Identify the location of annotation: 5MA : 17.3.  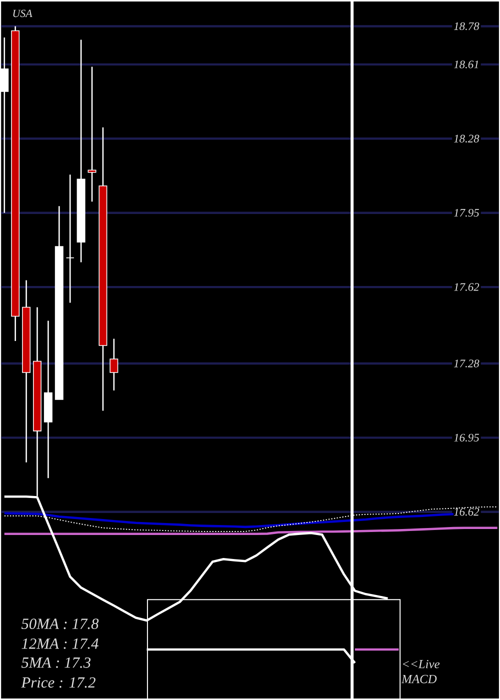
(56, 662).